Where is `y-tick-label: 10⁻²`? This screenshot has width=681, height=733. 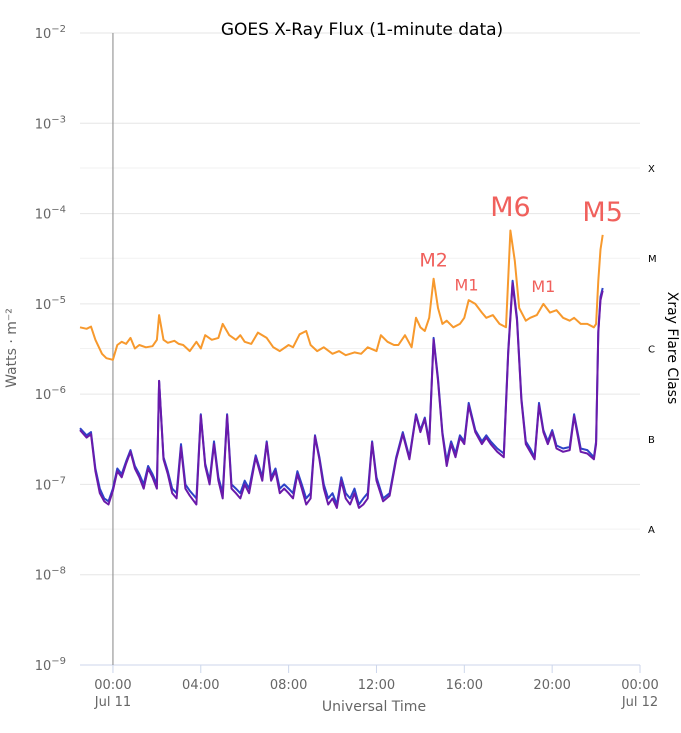 y-tick-label: 10⁻² is located at coordinates (50, 33).